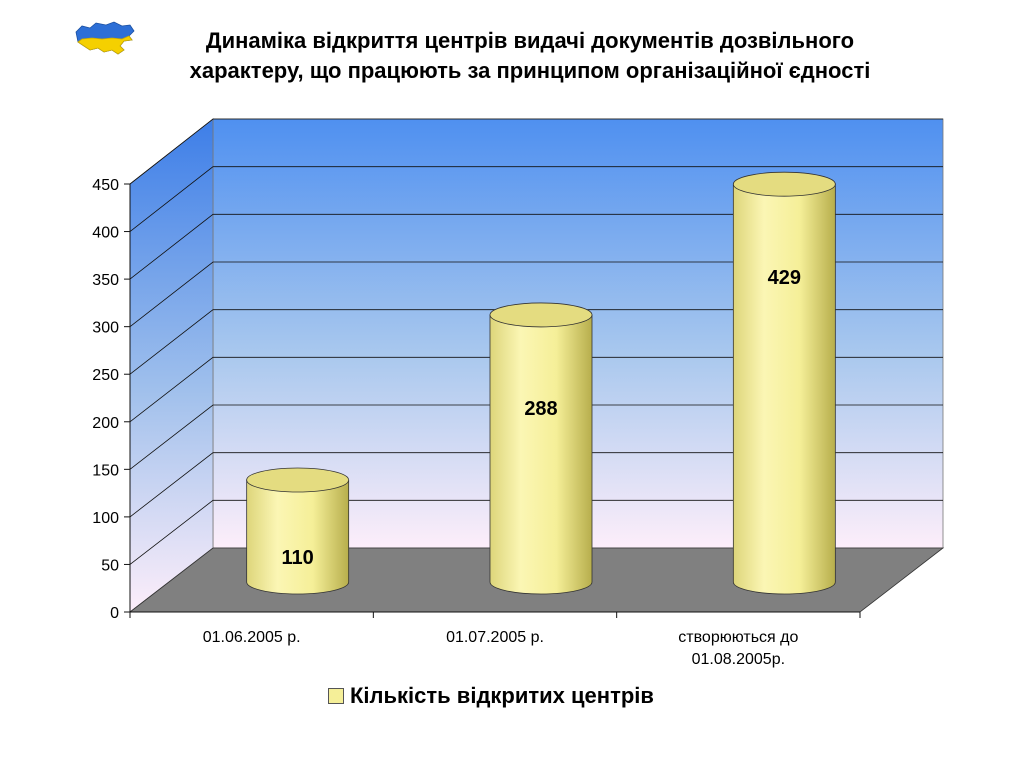 Image resolution: width=1024 pixels, height=768 pixels. What do you see at coordinates (336, 696) in the screenshot?
I see `legend-swatch` at bounding box center [336, 696].